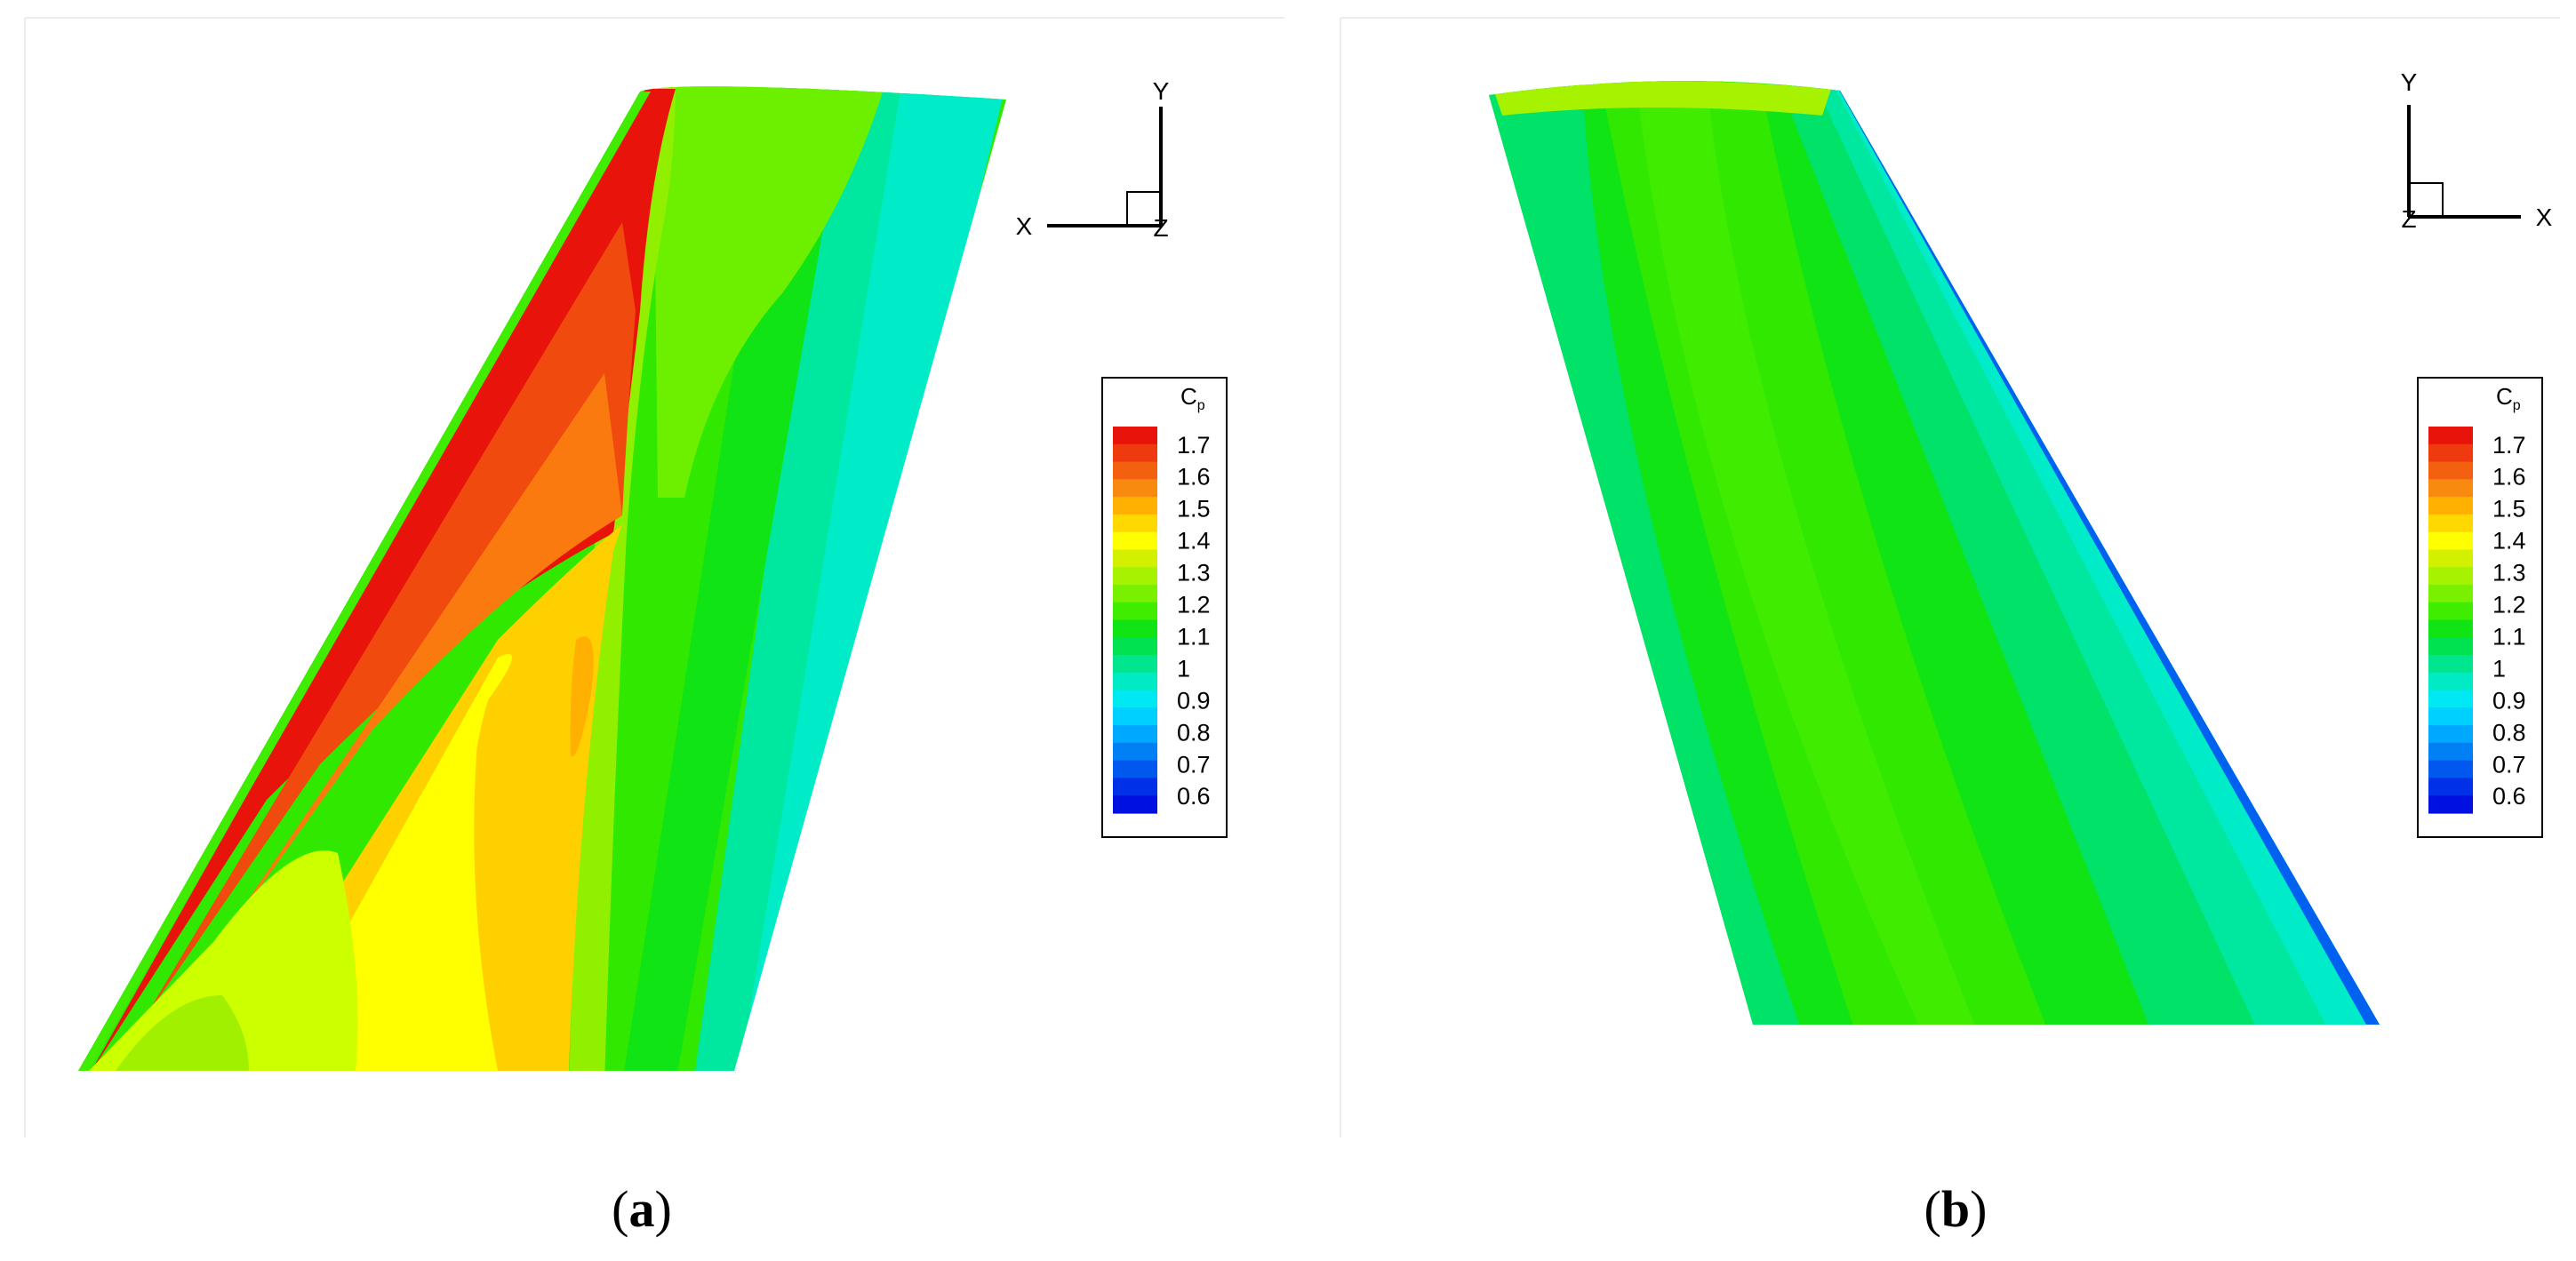 The width and height of the screenshot is (2576, 1261). I want to click on contour-lightgreen-root, so click(182, 1033).